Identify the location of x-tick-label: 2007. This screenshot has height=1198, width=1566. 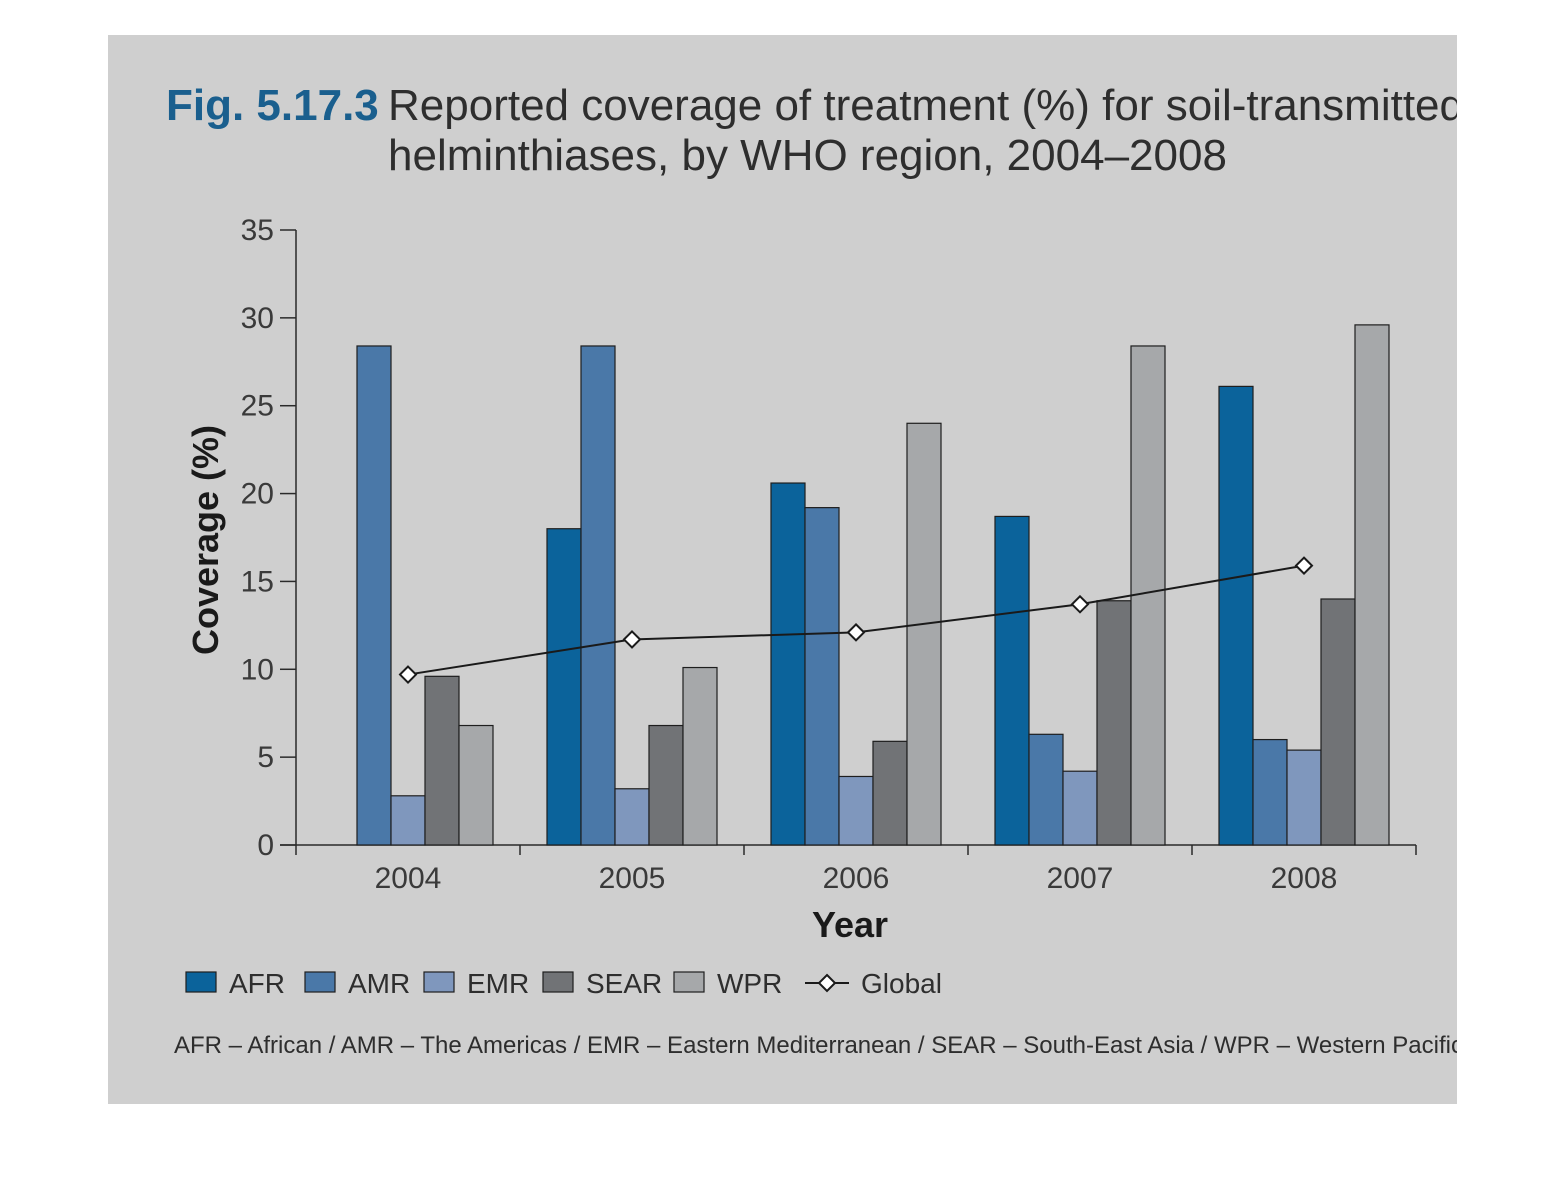
(1080, 878).